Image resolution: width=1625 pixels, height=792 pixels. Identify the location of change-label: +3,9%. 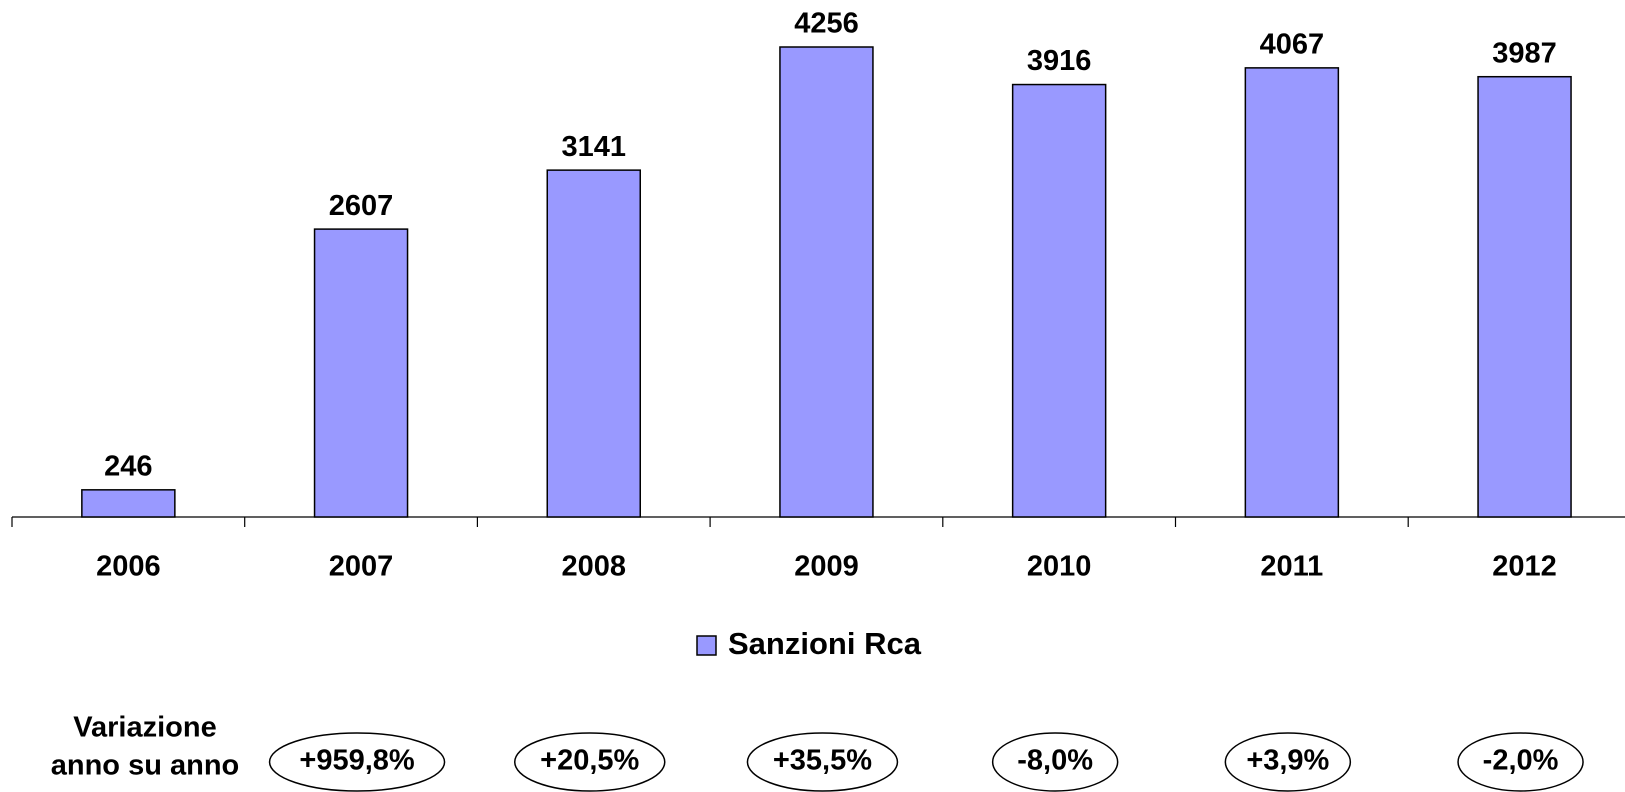
(1287, 761).